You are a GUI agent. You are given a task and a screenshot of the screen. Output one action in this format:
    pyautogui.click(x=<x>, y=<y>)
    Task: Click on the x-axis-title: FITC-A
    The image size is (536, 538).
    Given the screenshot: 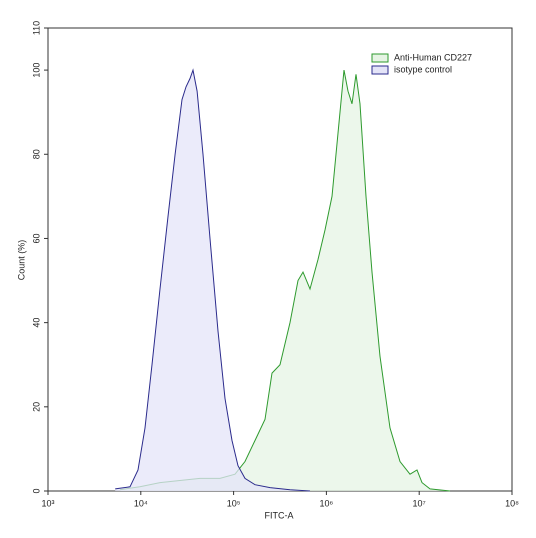 What is the action you would take?
    pyautogui.click(x=279, y=515)
    